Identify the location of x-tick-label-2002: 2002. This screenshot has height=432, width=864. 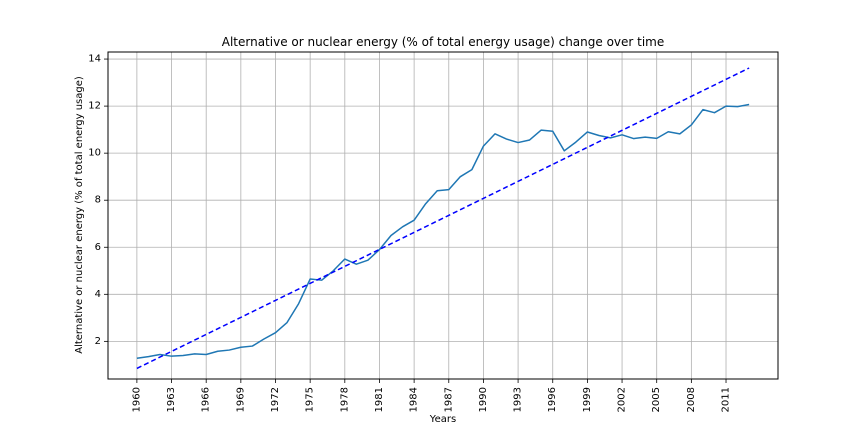
(622, 399).